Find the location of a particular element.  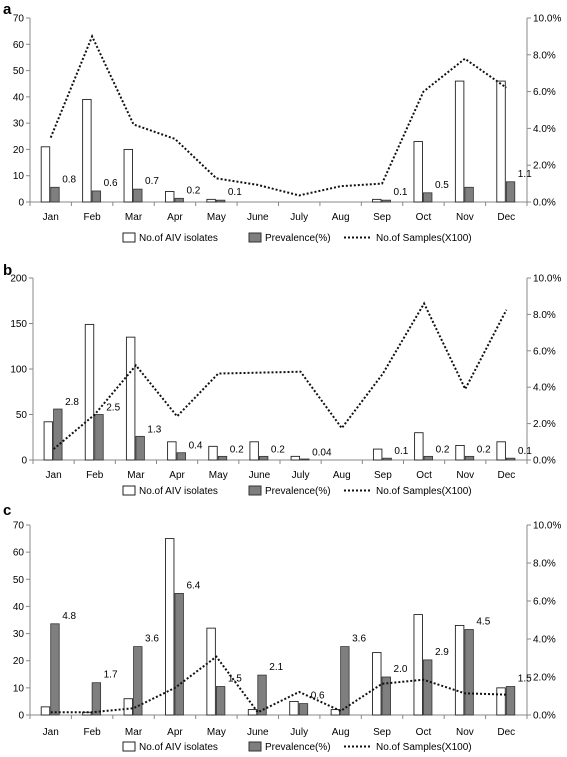

x-tick-label: Mar is located at coordinates (134, 732).